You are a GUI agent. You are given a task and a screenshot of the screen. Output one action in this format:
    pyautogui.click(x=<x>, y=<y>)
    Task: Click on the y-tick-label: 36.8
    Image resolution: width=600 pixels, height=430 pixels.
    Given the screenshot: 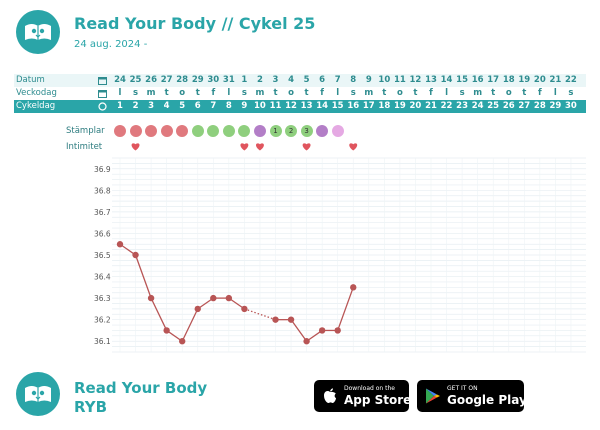 What is the action you would take?
    pyautogui.click(x=102, y=190)
    